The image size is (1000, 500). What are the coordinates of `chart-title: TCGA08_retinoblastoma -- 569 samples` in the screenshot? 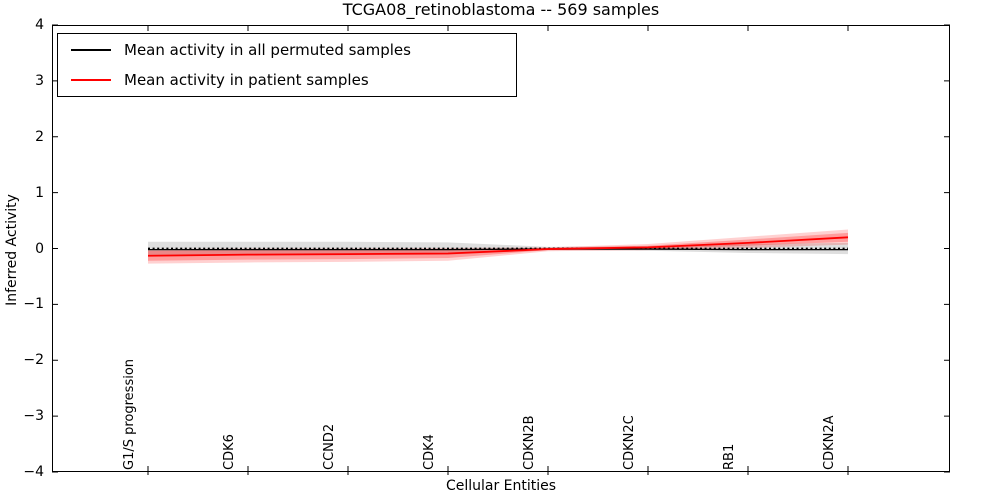 It's located at (501, 9).